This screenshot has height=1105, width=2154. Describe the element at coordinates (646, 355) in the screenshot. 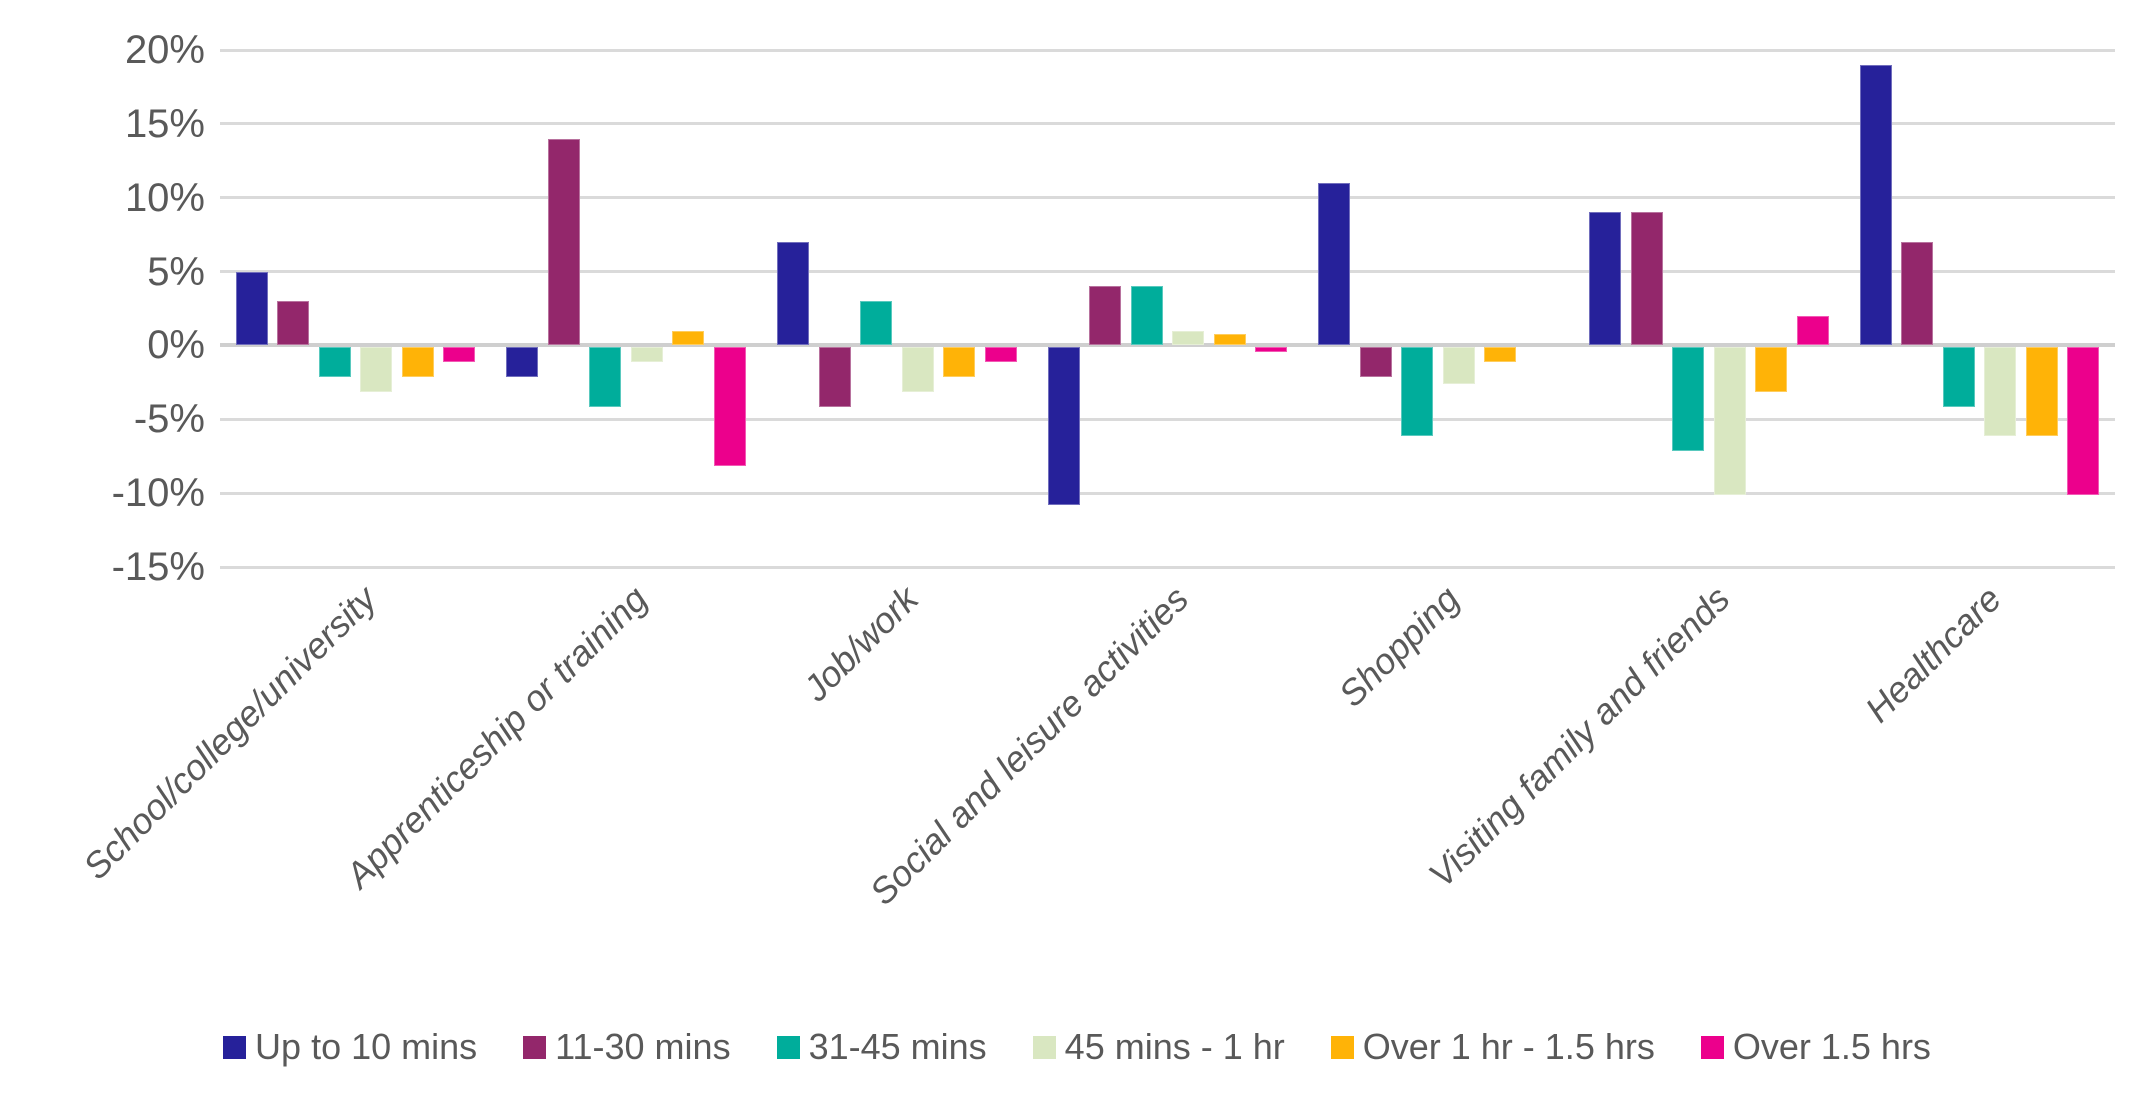

I see `bar-45-mins-1-hr-apprenticeship-or-training` at that location.